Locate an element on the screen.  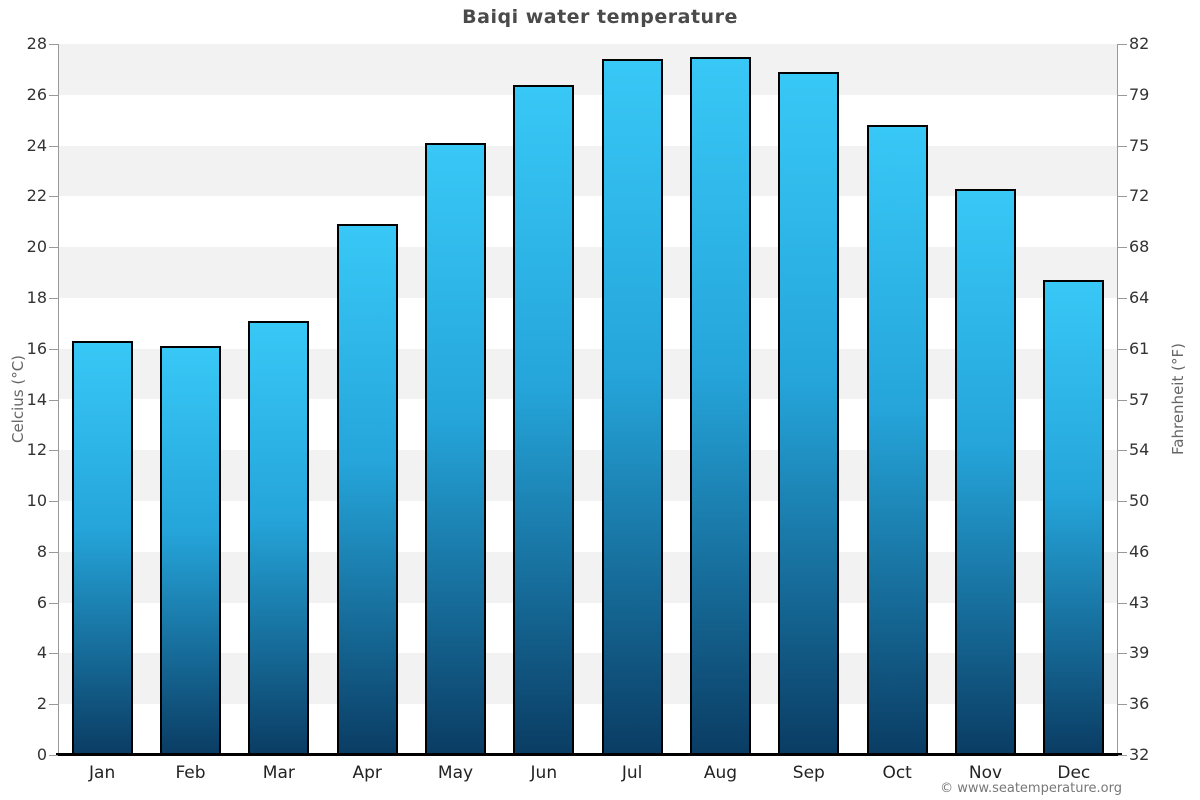
bar-jul is located at coordinates (632, 407).